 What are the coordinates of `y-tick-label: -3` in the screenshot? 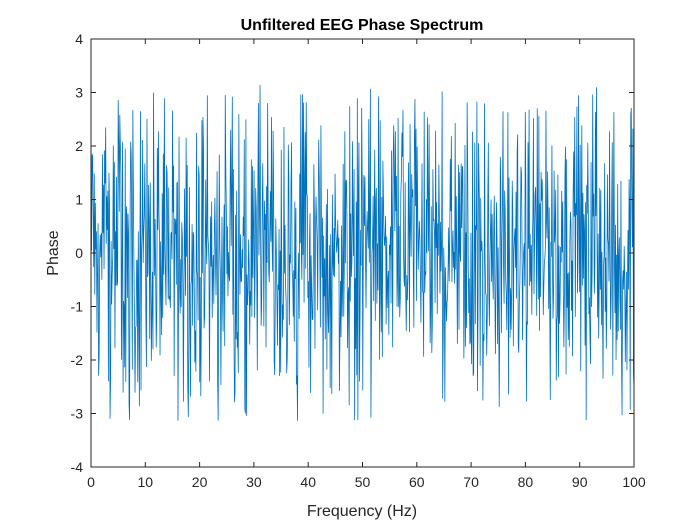 It's located at (77, 414).